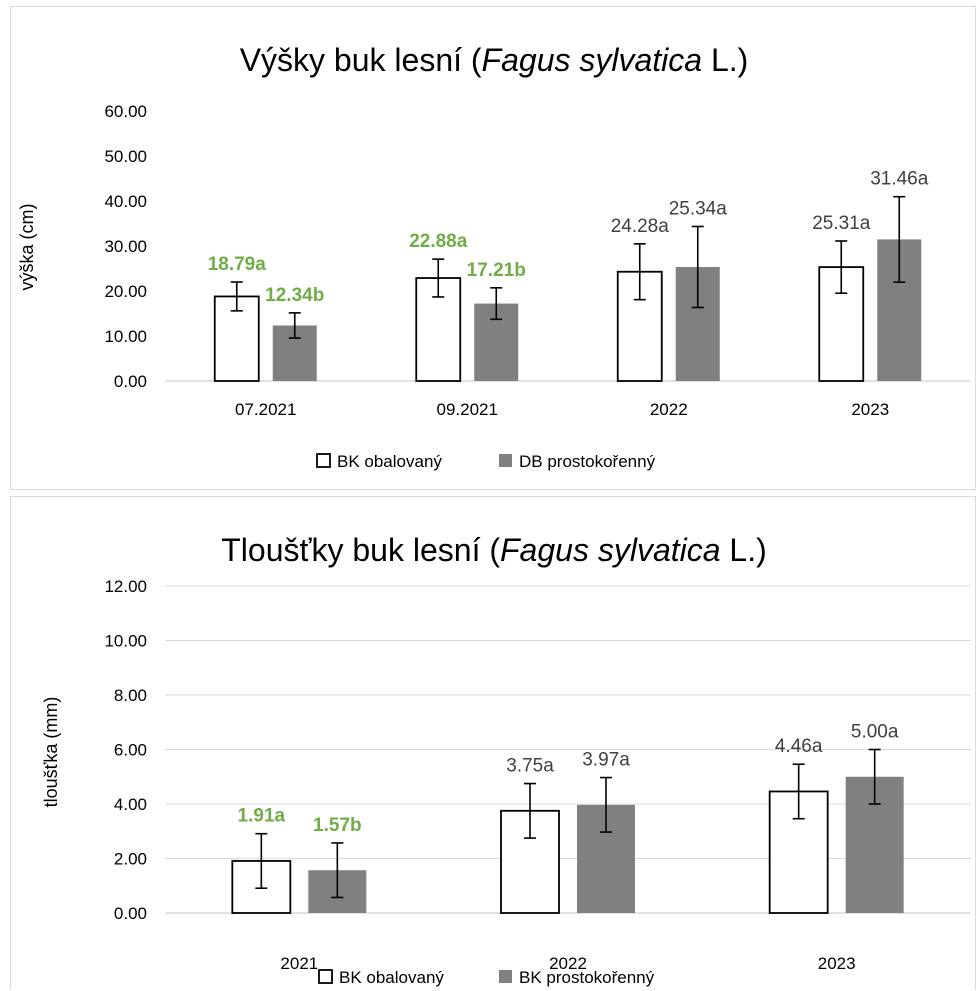  Describe the element at coordinates (606, 760) in the screenshot. I see `data-label: 3.97a` at that location.